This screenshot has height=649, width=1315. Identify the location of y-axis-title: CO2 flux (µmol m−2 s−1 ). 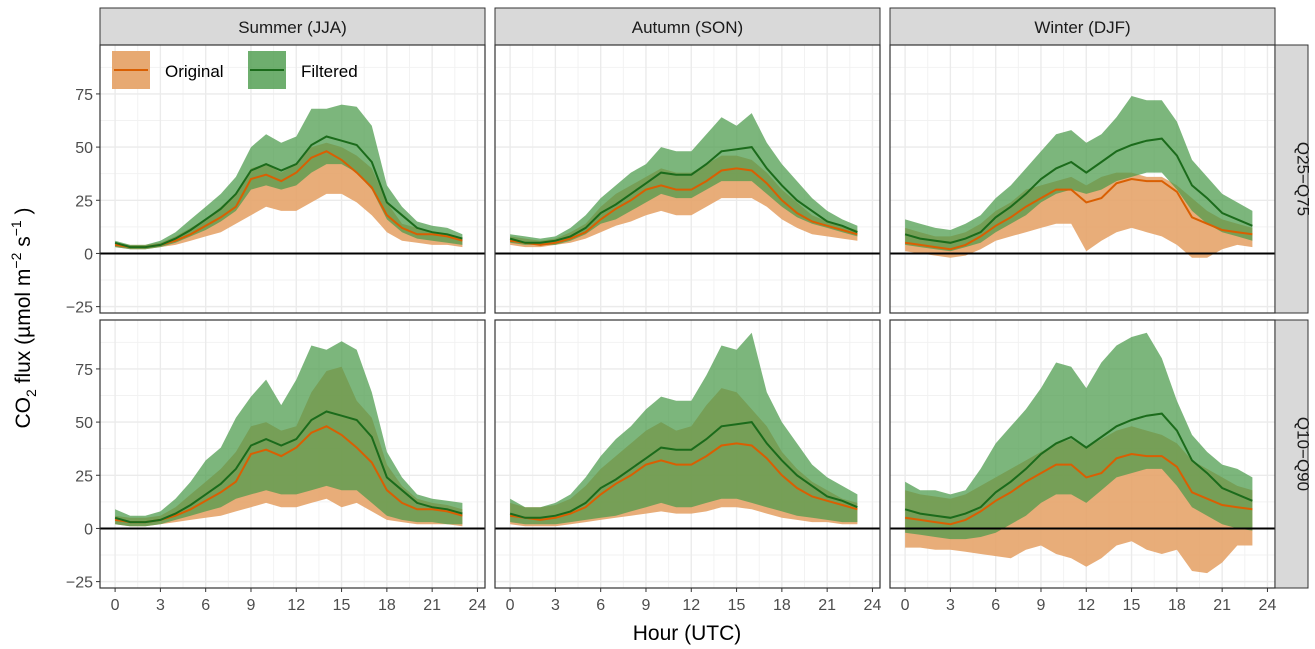
(23, 317).